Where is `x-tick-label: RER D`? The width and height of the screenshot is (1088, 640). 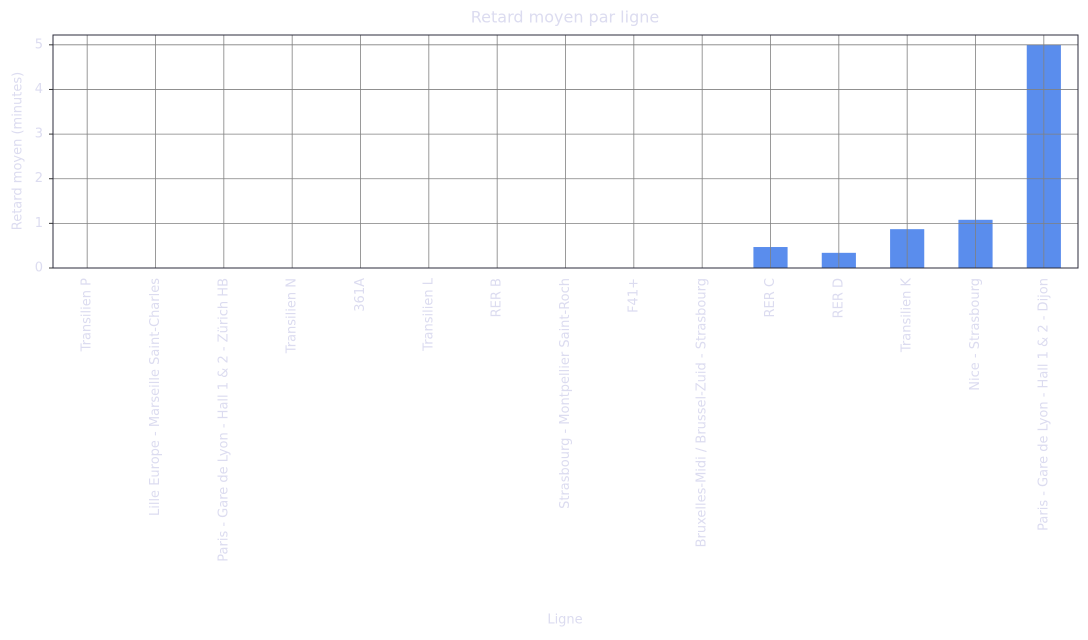
x-tick-label: RER D is located at coordinates (838, 298).